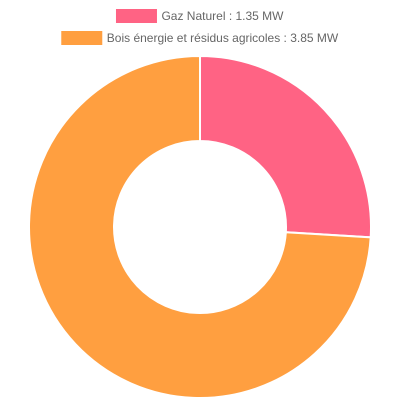 This screenshot has height=400, width=400. I want to click on legend-item: Gaz Naturel : 1.35 MW, so click(199, 16).